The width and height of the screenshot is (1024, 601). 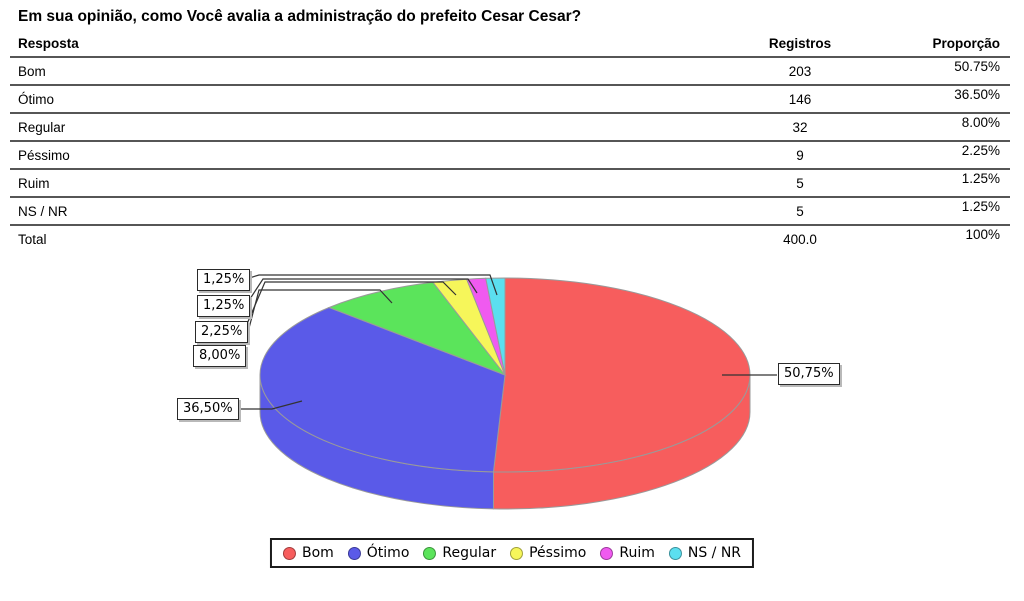 I want to click on callout-label-regular: 8,00%, so click(x=220, y=356).